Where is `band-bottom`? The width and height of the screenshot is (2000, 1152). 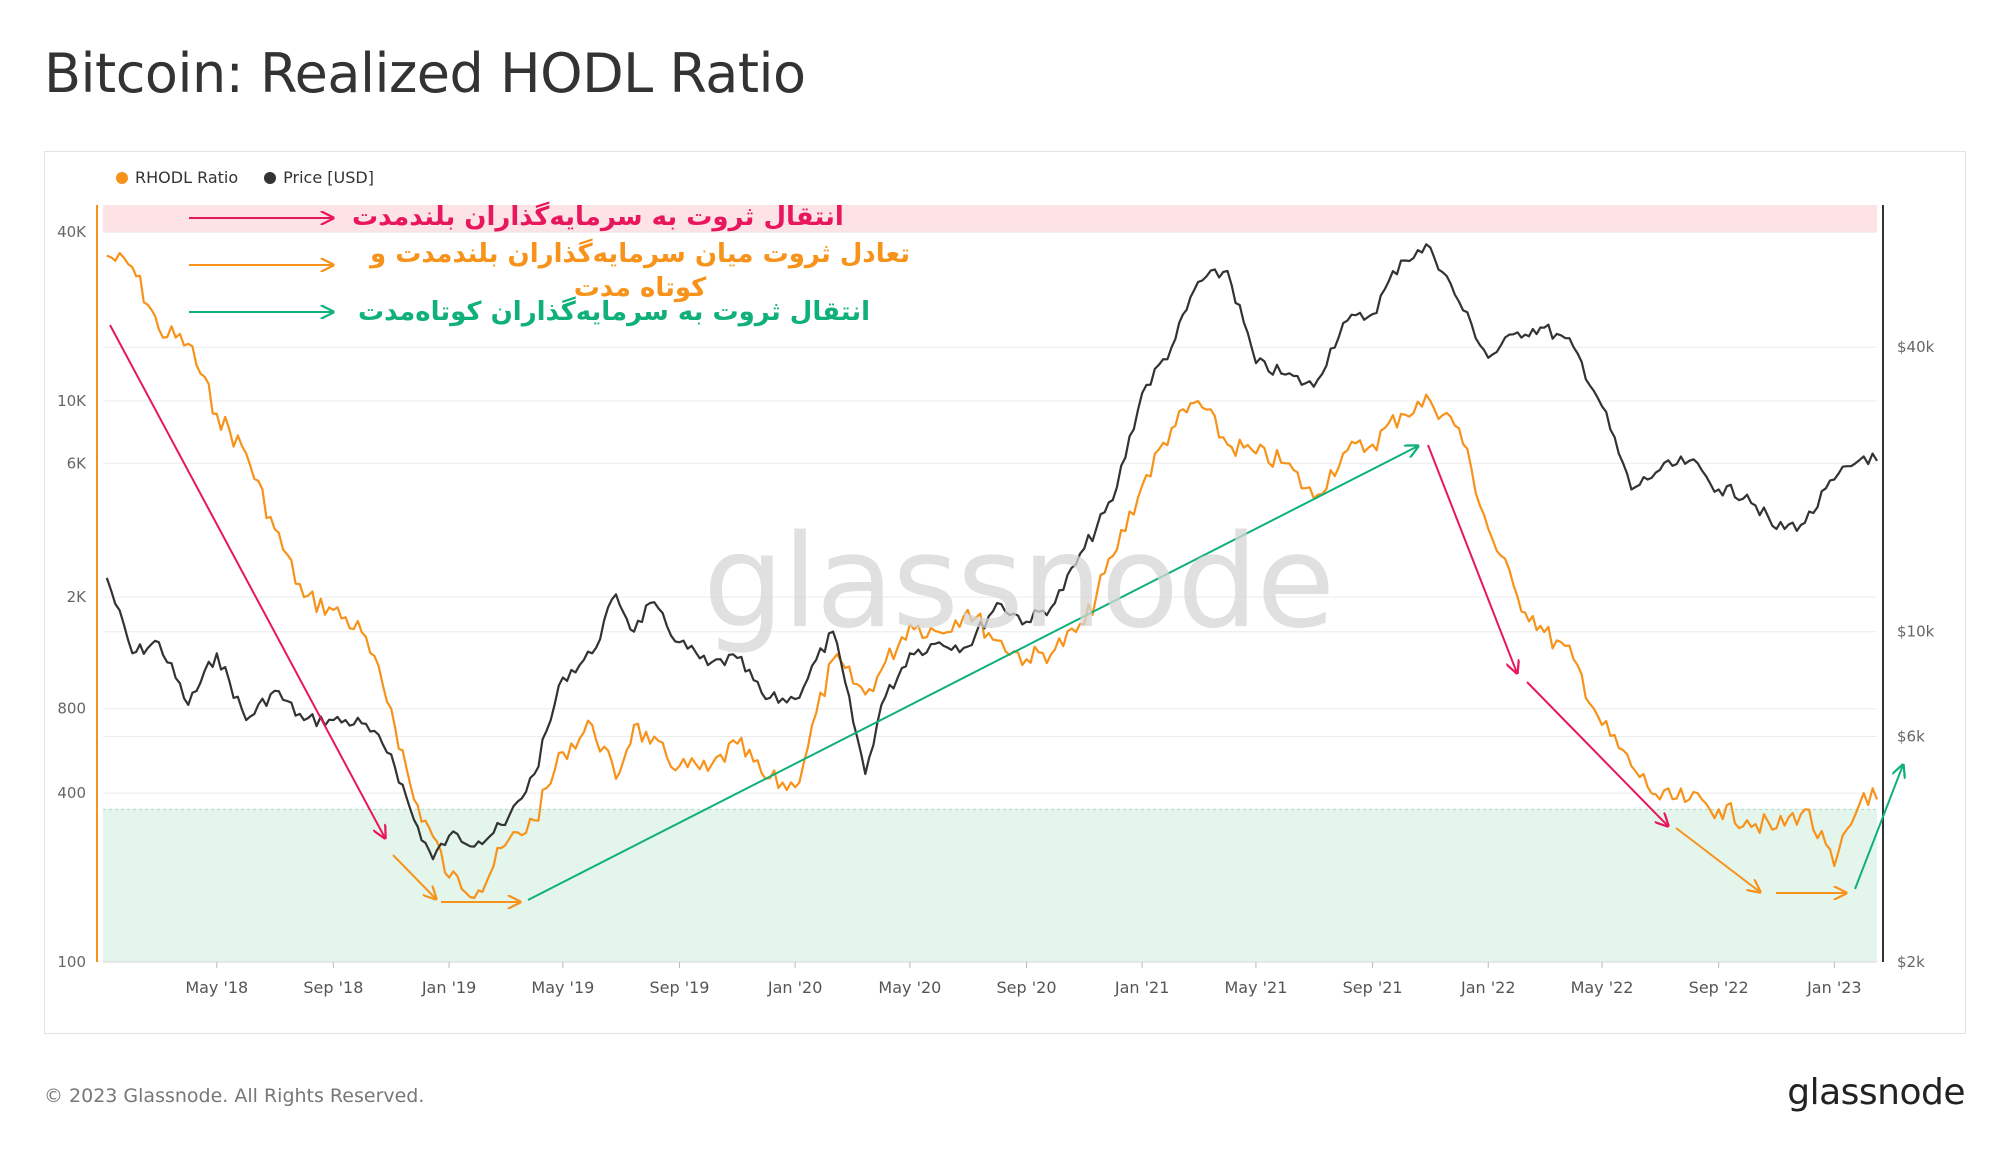
band-bottom is located at coordinates (990, 885).